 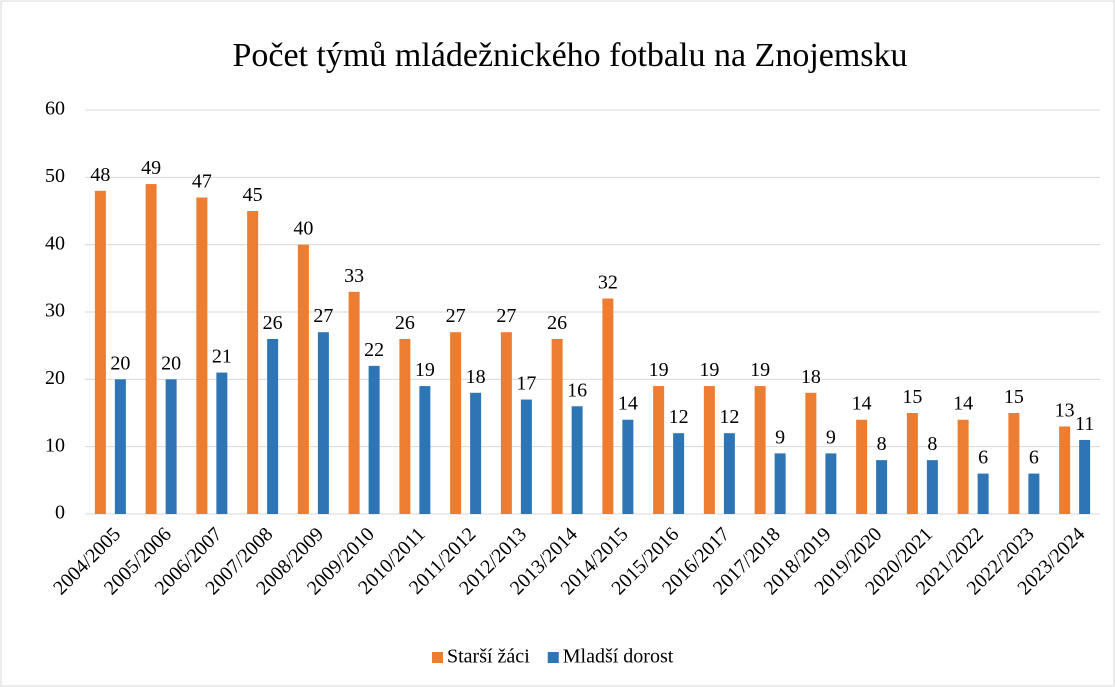 I want to click on y-tick-label: 60, so click(x=55, y=109).